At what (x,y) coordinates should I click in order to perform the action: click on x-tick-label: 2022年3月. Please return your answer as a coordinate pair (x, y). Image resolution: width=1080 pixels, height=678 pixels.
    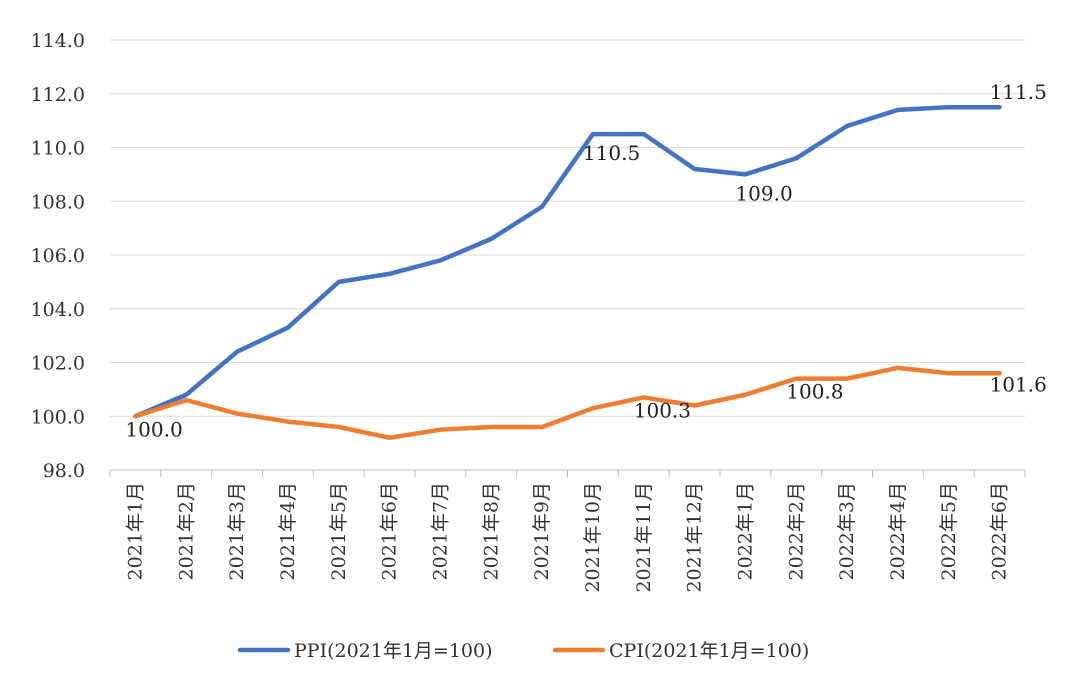
    Looking at the image, I should click on (847, 531).